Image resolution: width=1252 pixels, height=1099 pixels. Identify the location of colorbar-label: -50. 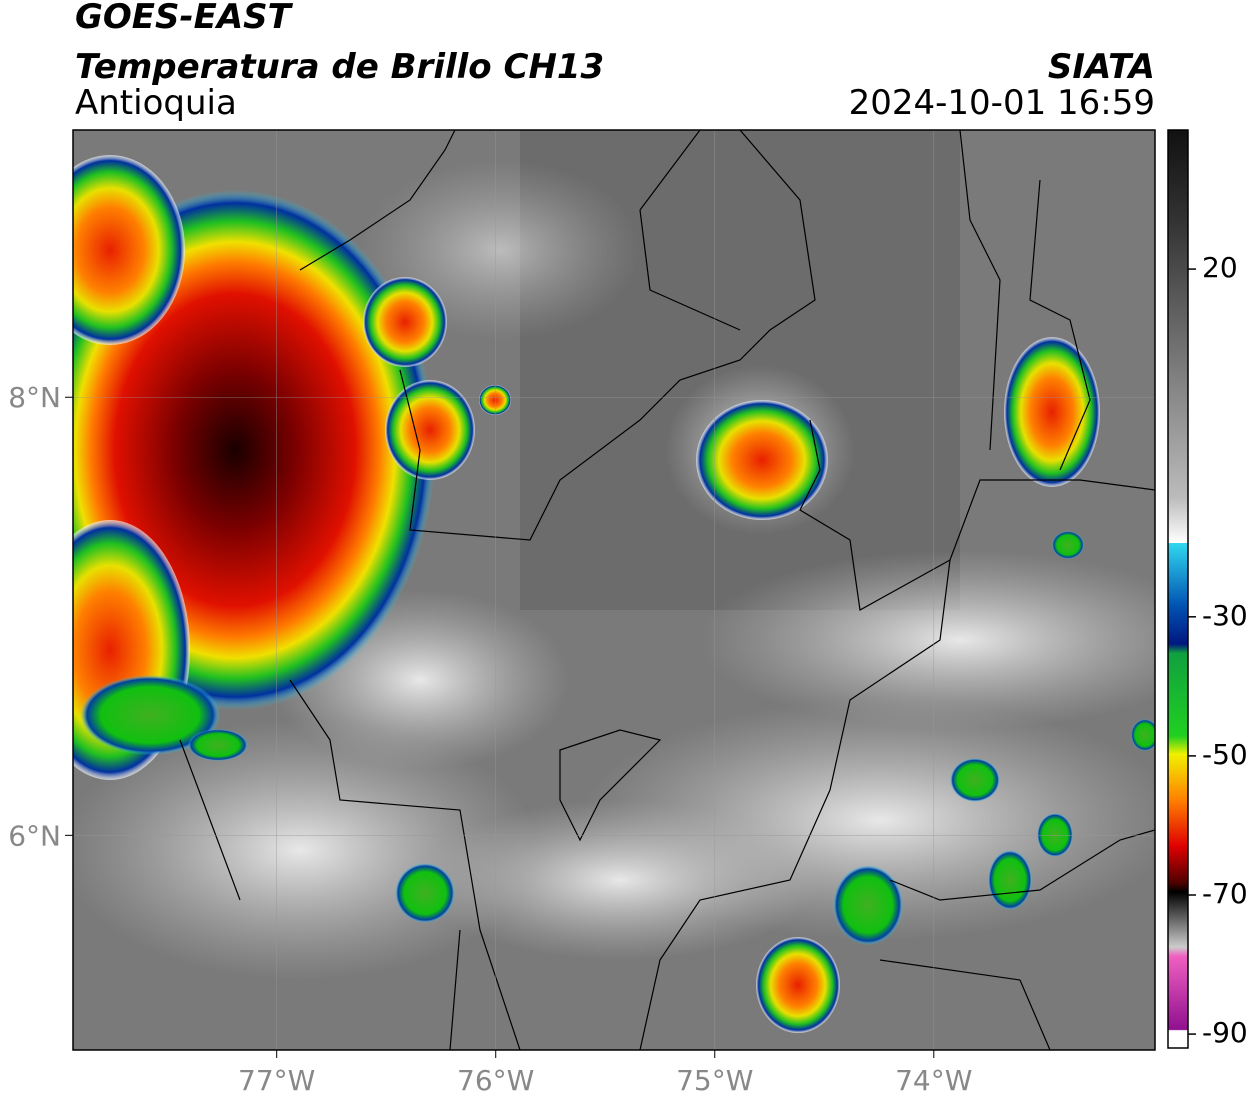
(1225, 754).